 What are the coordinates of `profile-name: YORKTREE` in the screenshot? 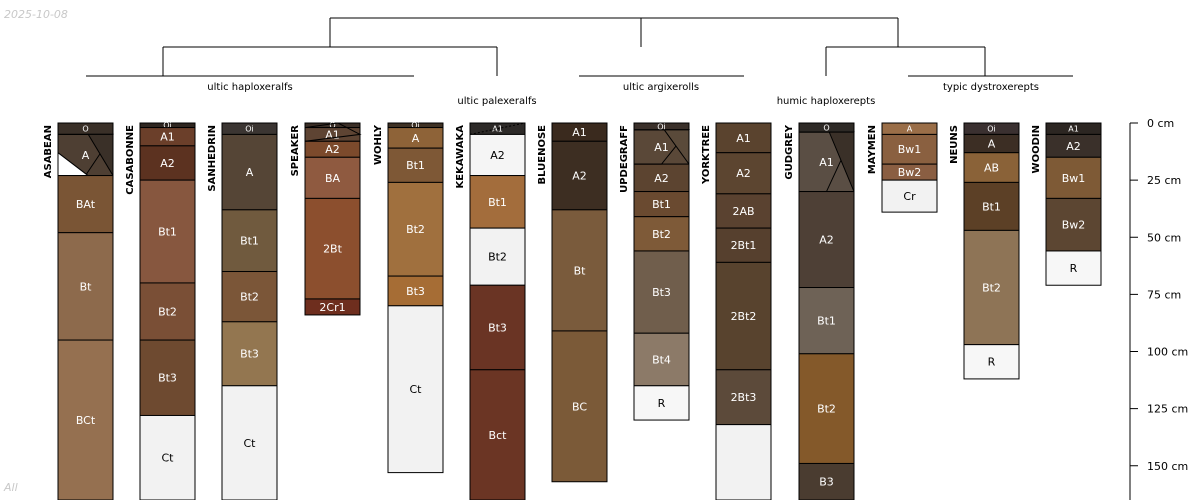 It's located at (706, 155).